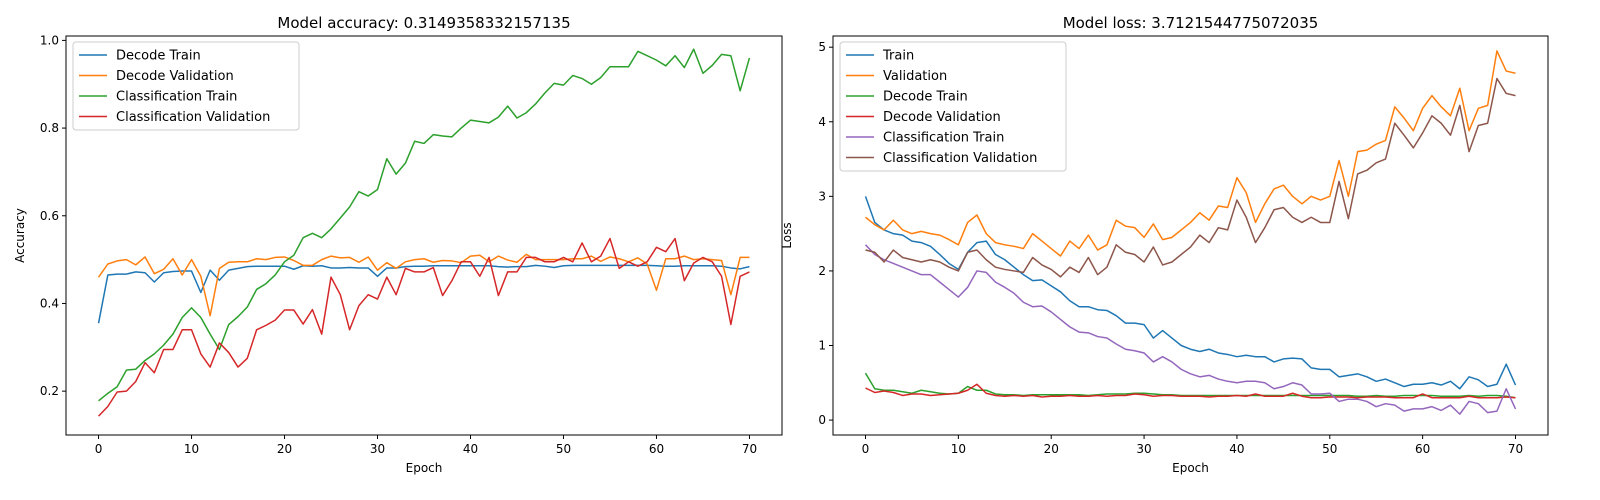  I want to click on y-tick-label: 0.4, so click(49, 303).